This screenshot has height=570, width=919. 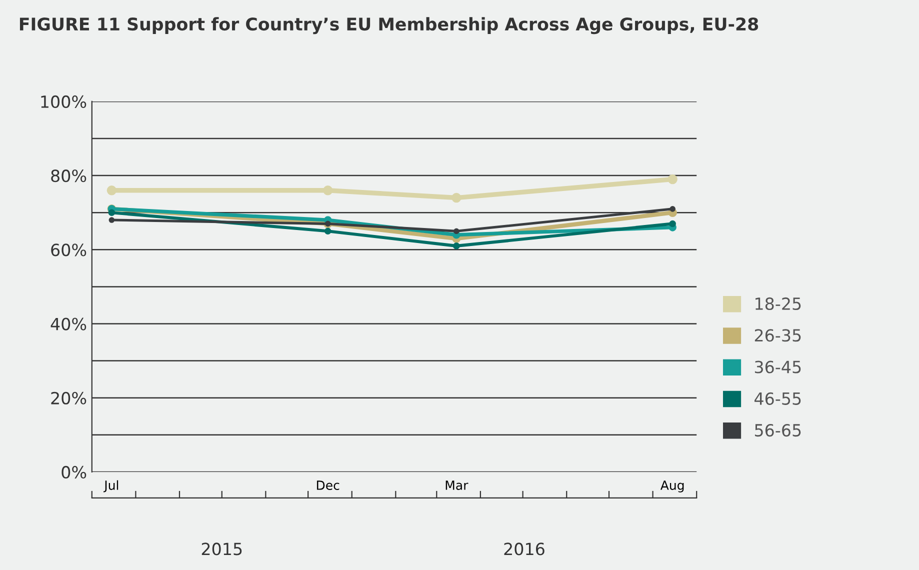 I want to click on x-tick-label: Aug, so click(x=672, y=486).